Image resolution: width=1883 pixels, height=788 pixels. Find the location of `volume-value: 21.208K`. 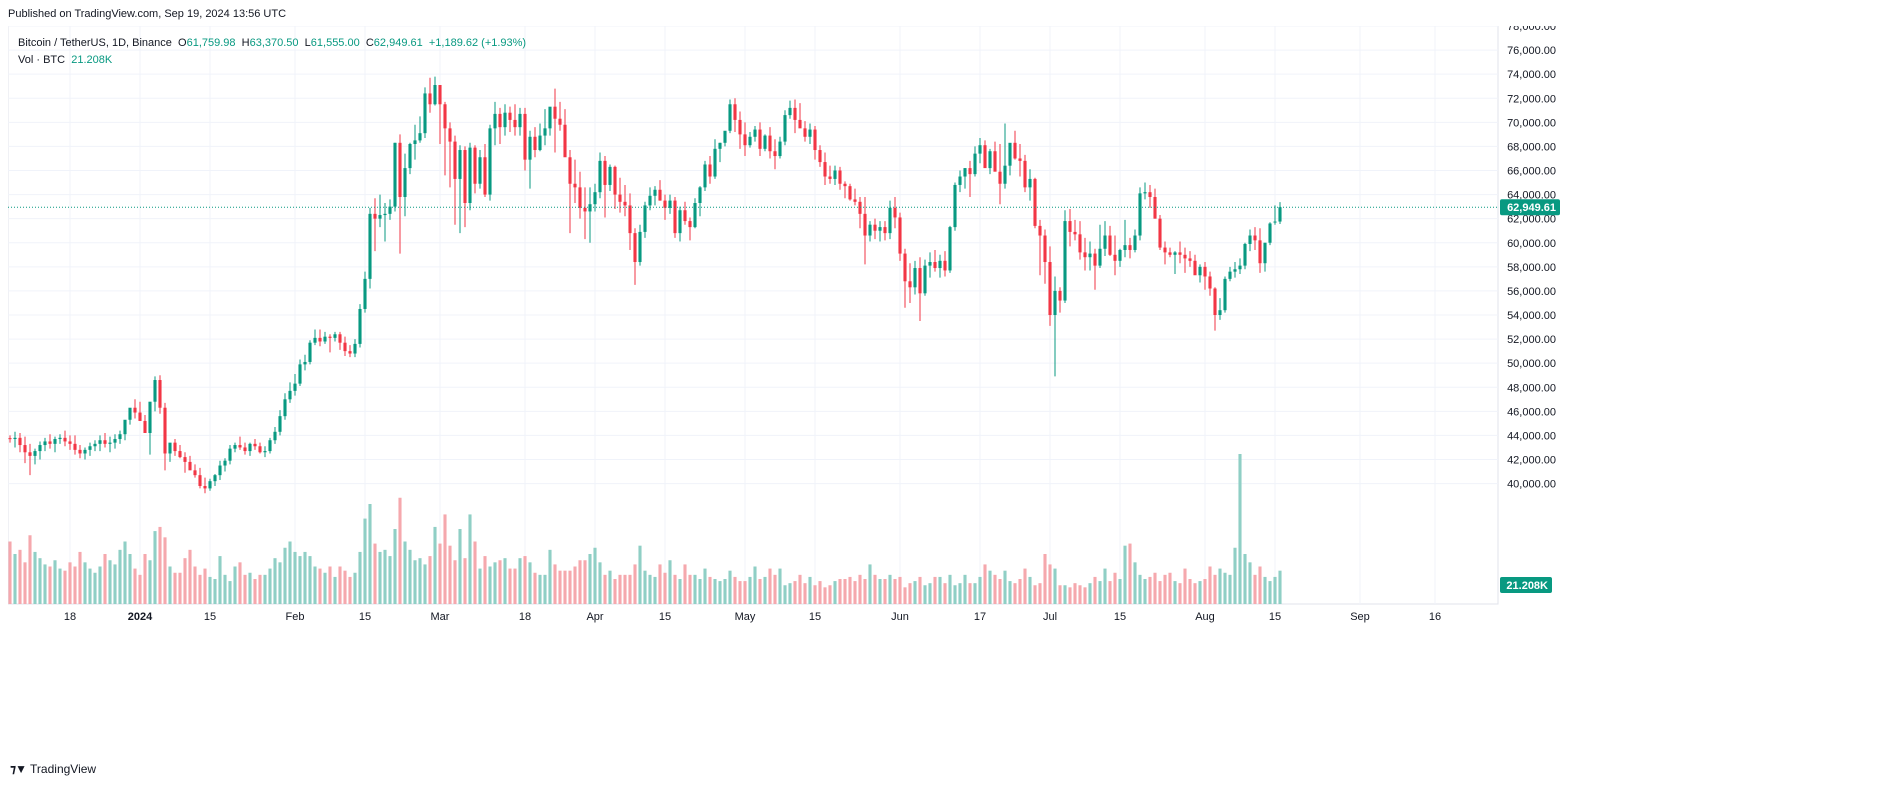

volume-value: 21.208K is located at coordinates (92, 60).